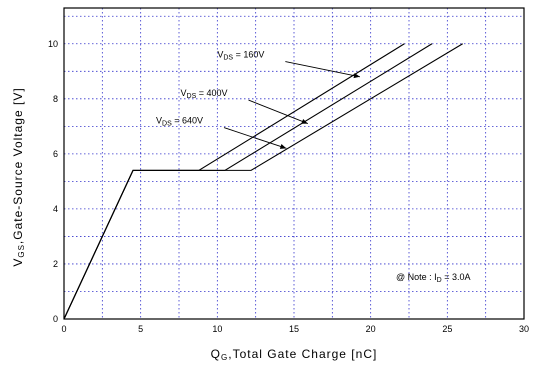 Image resolution: width=533 pixels, height=365 pixels. Describe the element at coordinates (294, 329) in the screenshot. I see `x-tick-label: 15` at that location.